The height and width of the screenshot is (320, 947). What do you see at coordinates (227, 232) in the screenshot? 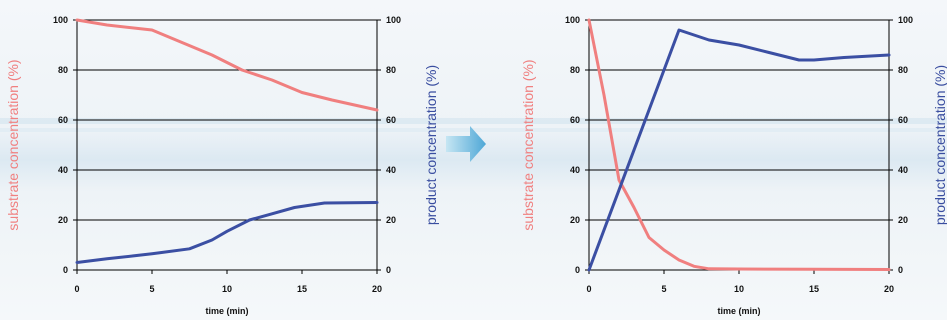
I see `product-line` at bounding box center [227, 232].